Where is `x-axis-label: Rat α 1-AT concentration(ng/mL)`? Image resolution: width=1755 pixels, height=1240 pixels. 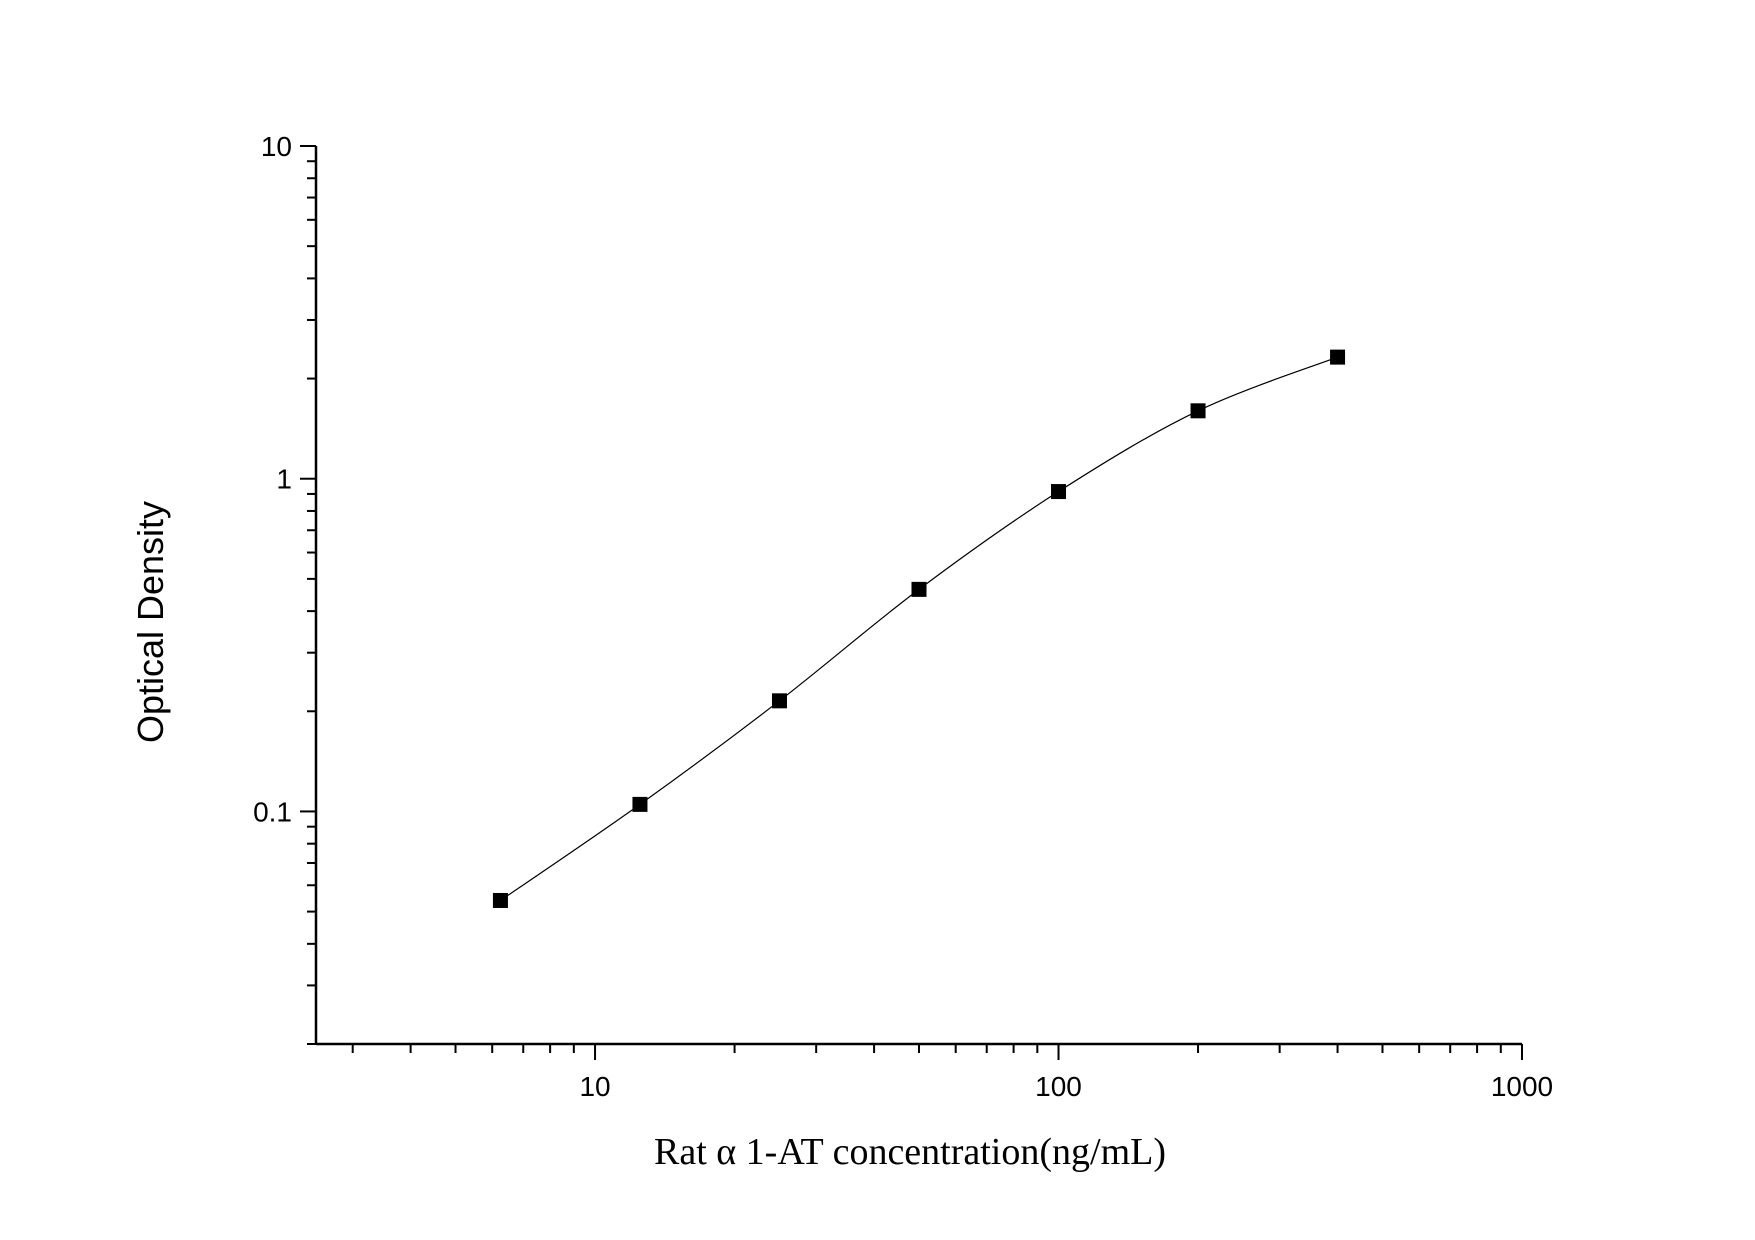 x-axis-label: Rat α 1-AT concentration(ng/mL) is located at coordinates (910, 1152).